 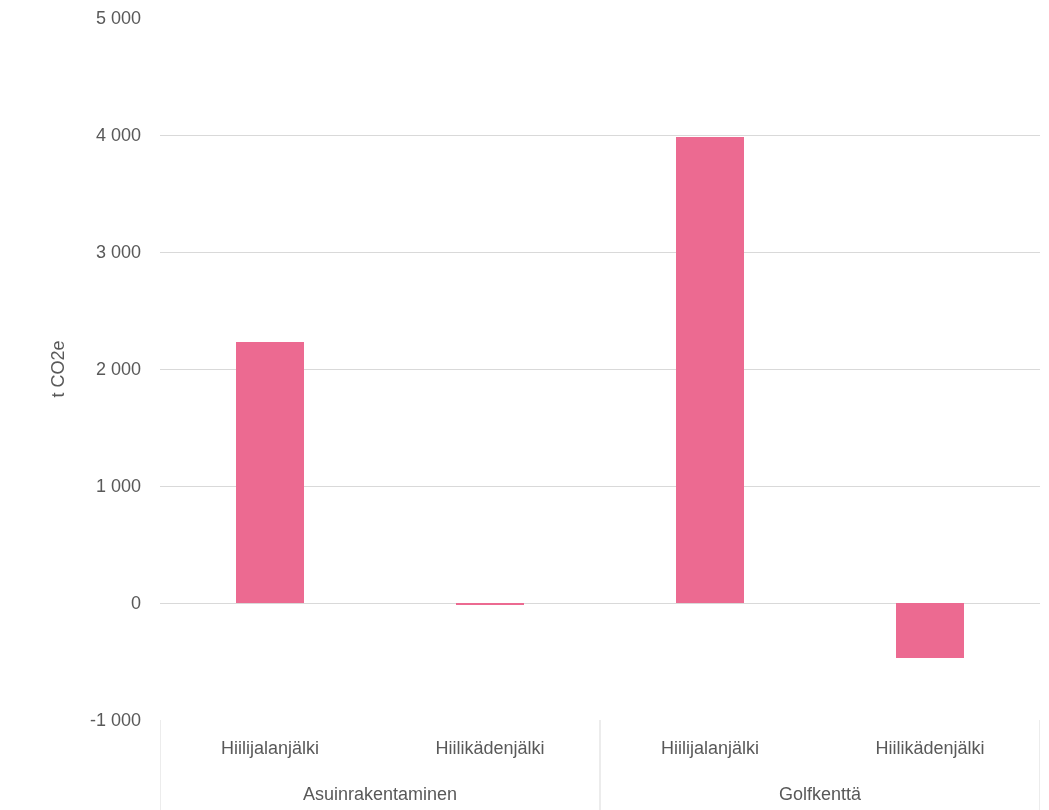 What do you see at coordinates (821, 794) in the screenshot?
I see `text: Golfkenttä` at bounding box center [821, 794].